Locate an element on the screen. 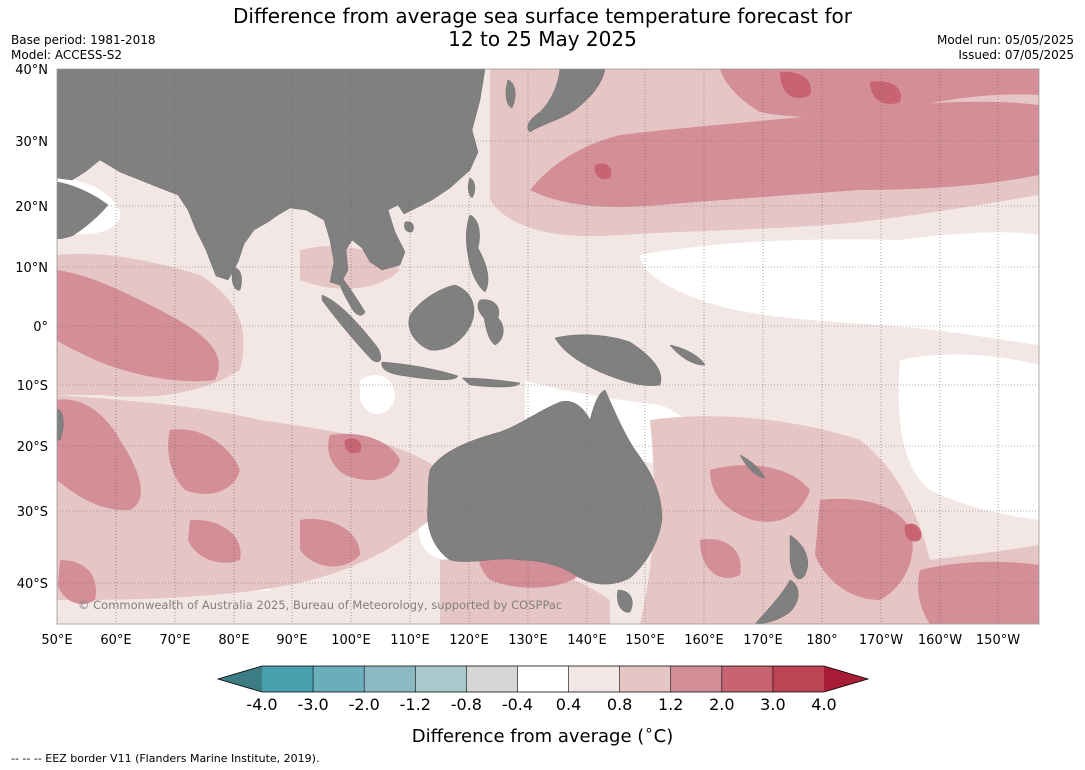 The width and height of the screenshot is (1085, 770). colorbar-title: Difference from average (∘C) is located at coordinates (542, 734).